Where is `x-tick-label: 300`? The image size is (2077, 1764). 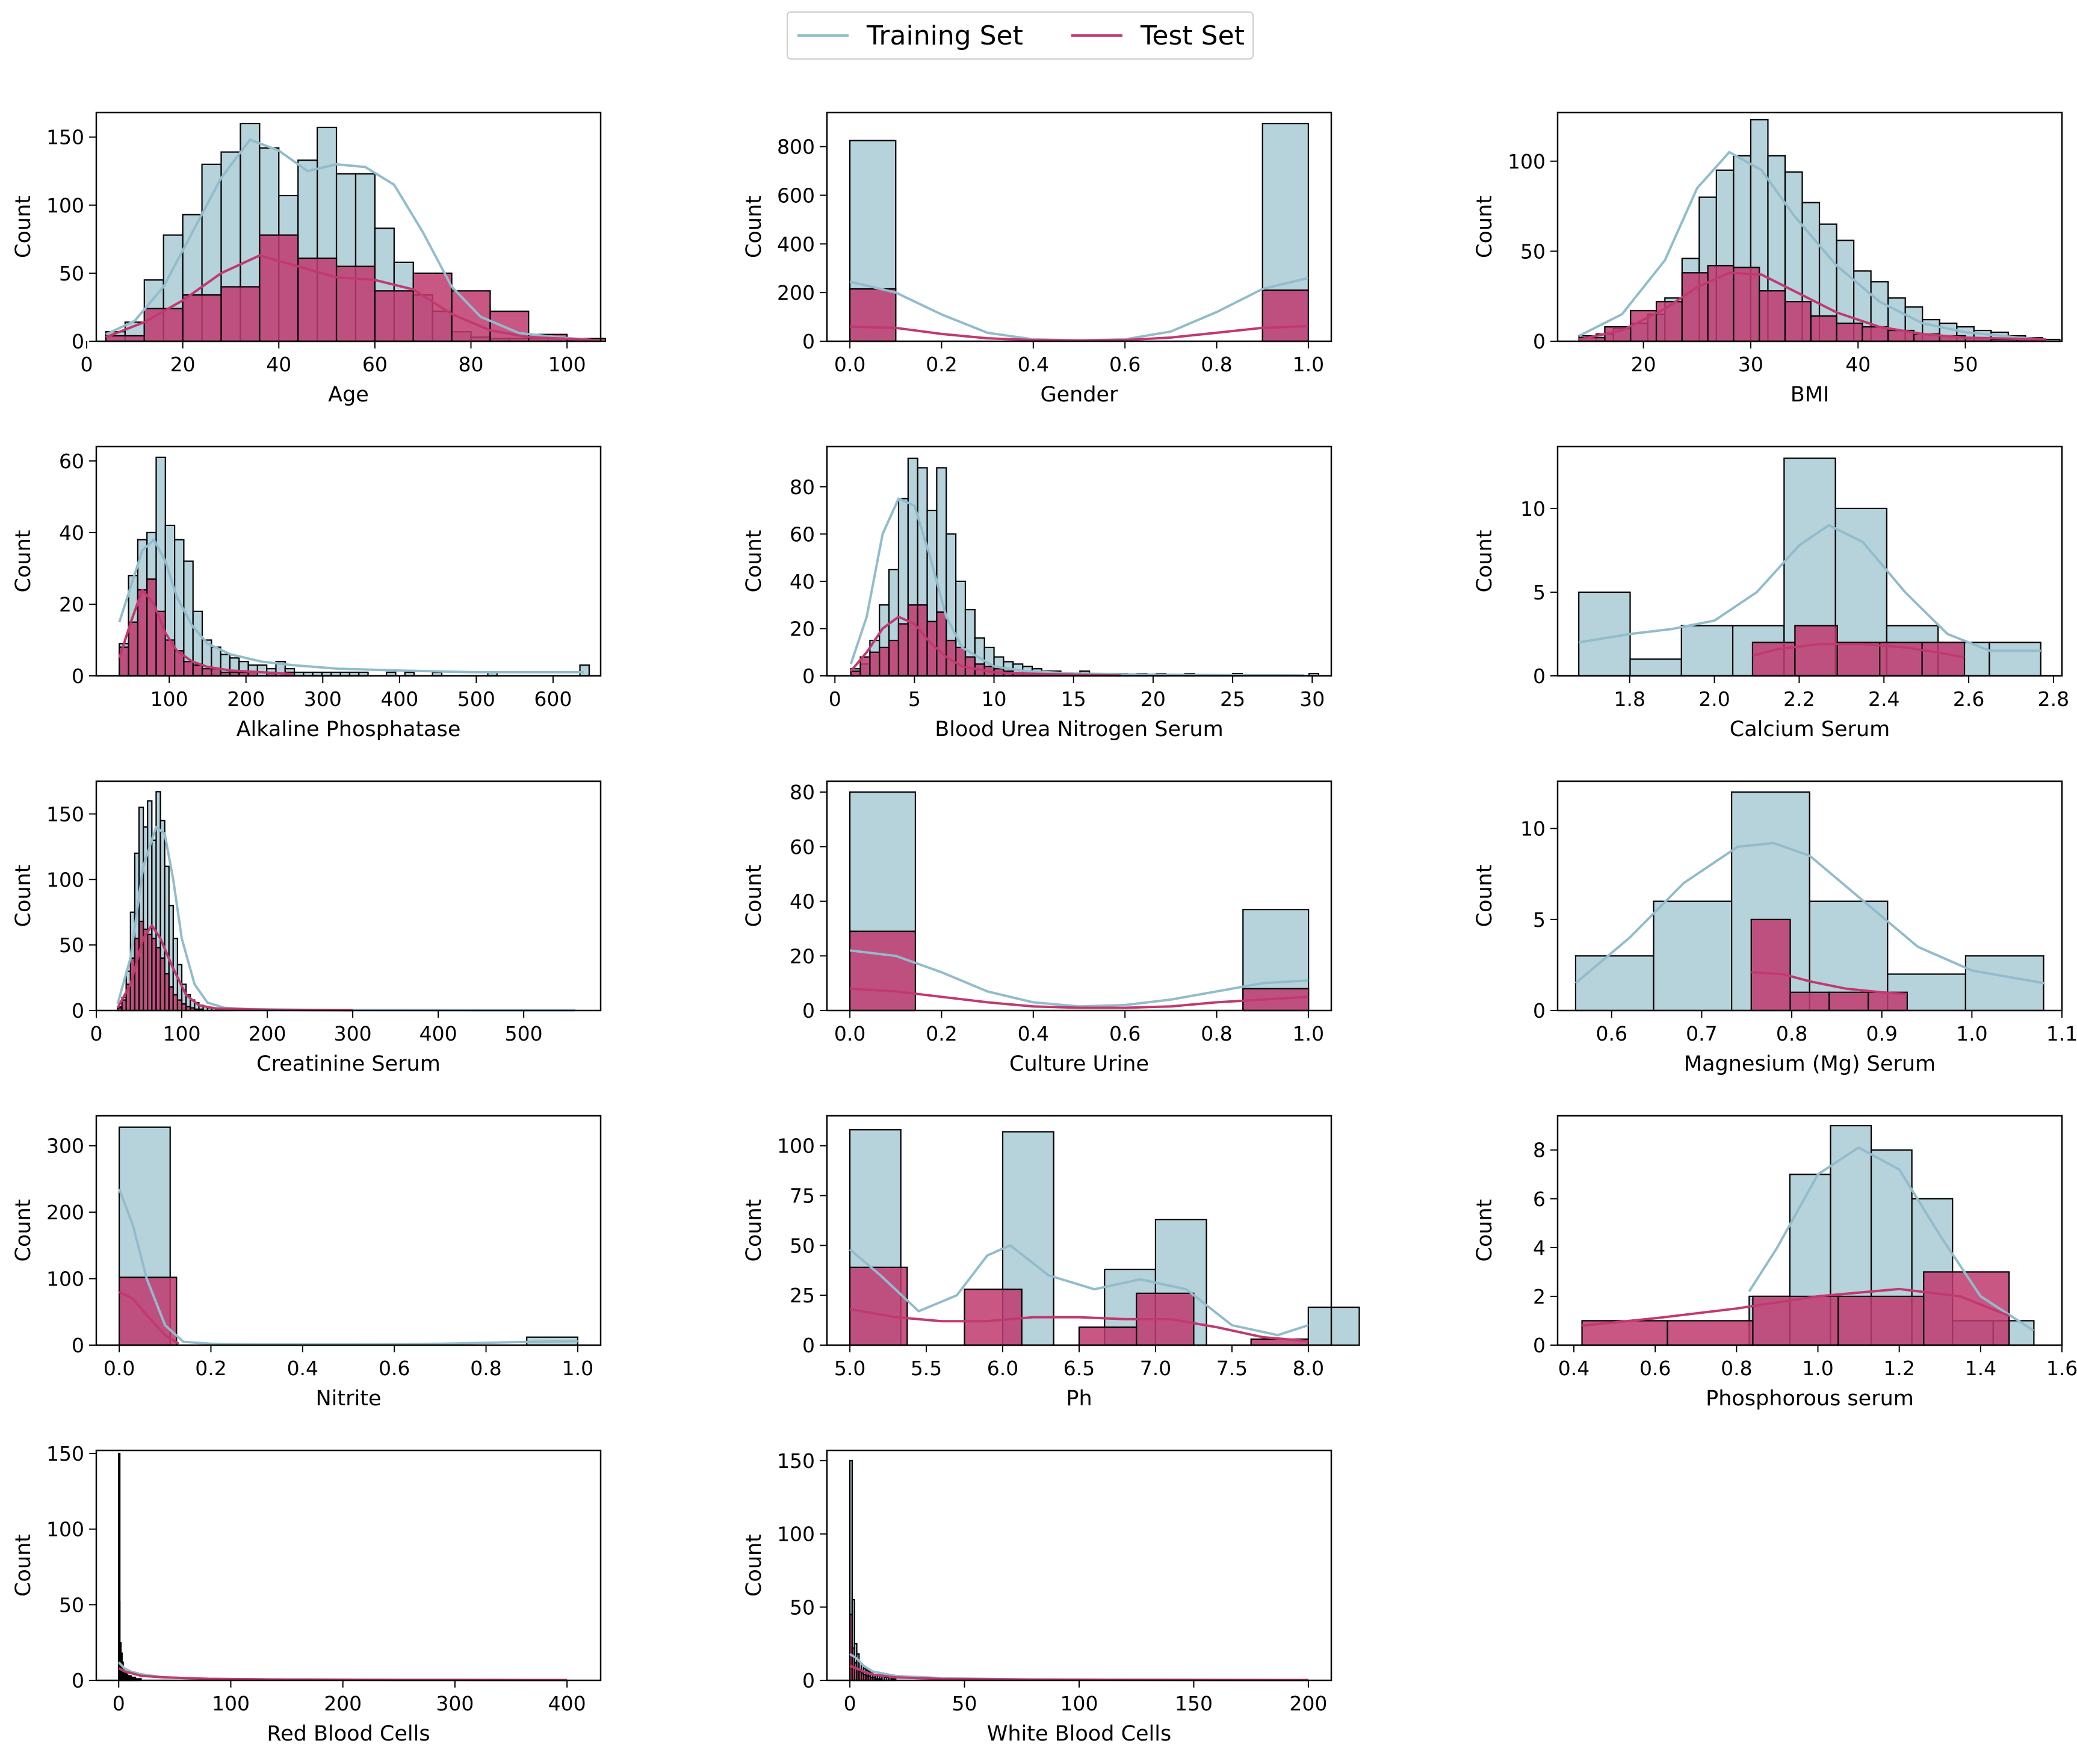 x-tick-label: 300 is located at coordinates (455, 1703).